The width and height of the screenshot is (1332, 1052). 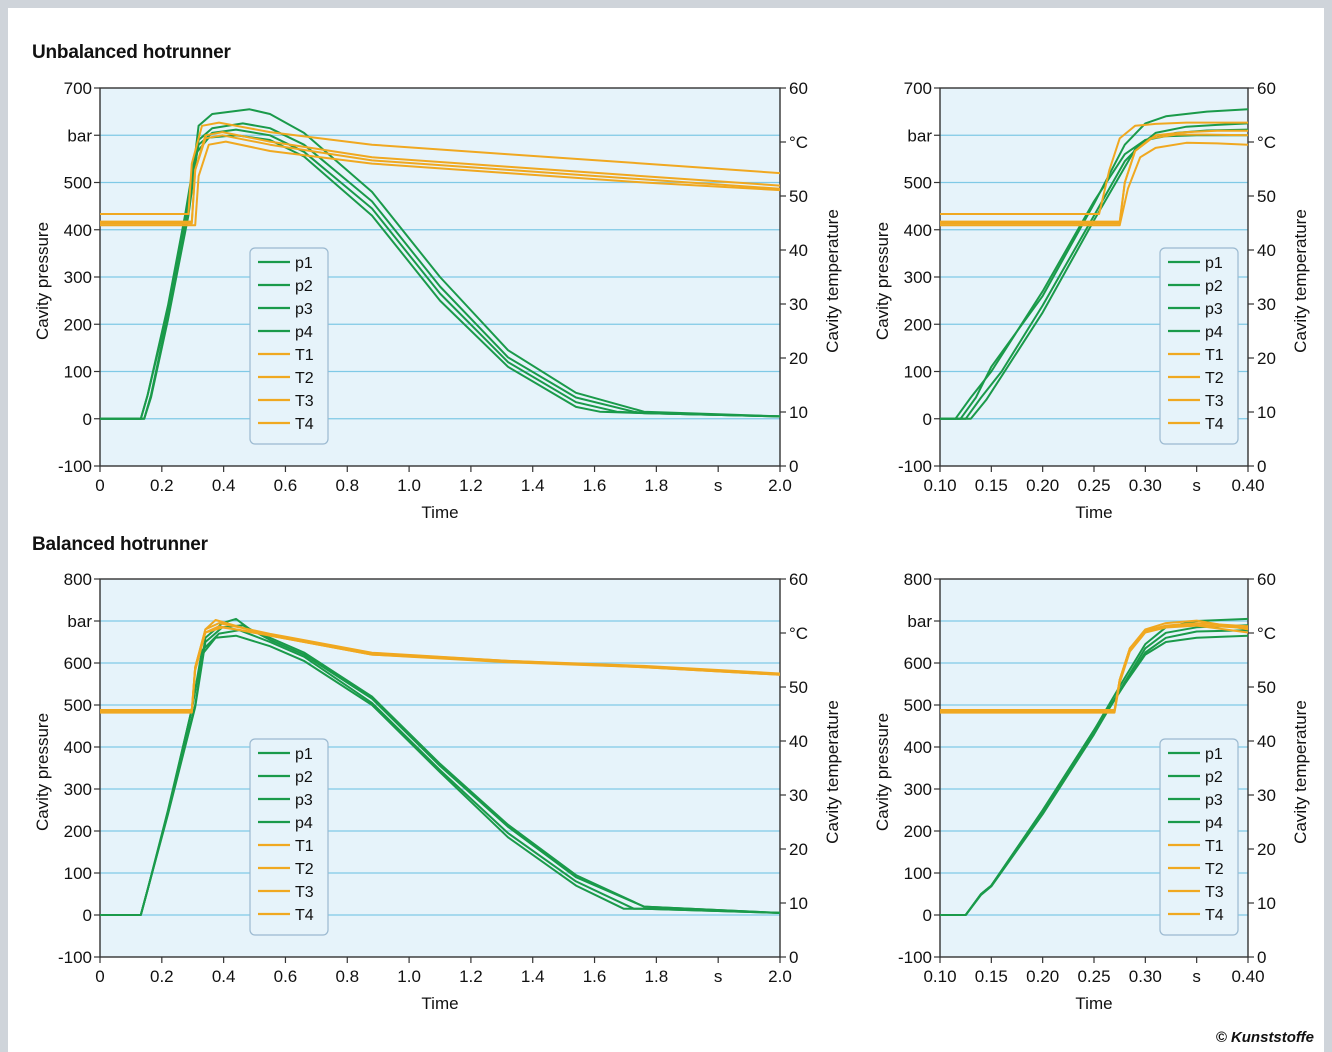 What do you see at coordinates (918, 88) in the screenshot?
I see `y-tick-label: 700` at bounding box center [918, 88].